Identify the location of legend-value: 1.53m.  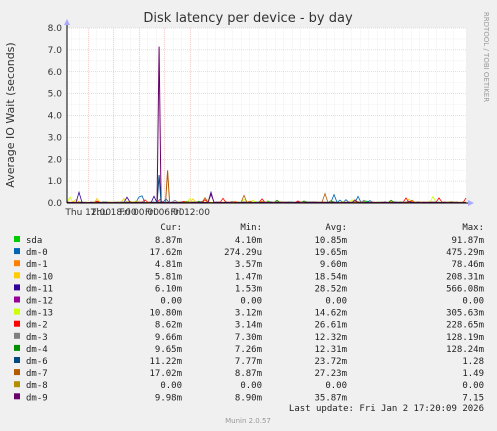
(248, 289).